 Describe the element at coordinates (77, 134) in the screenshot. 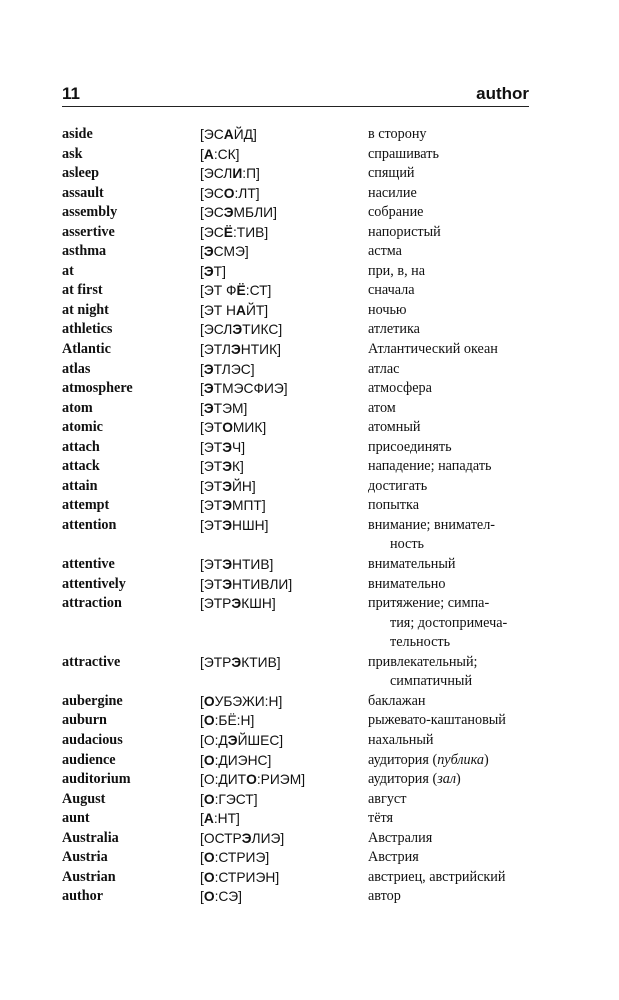

I see `headword: aside` at that location.